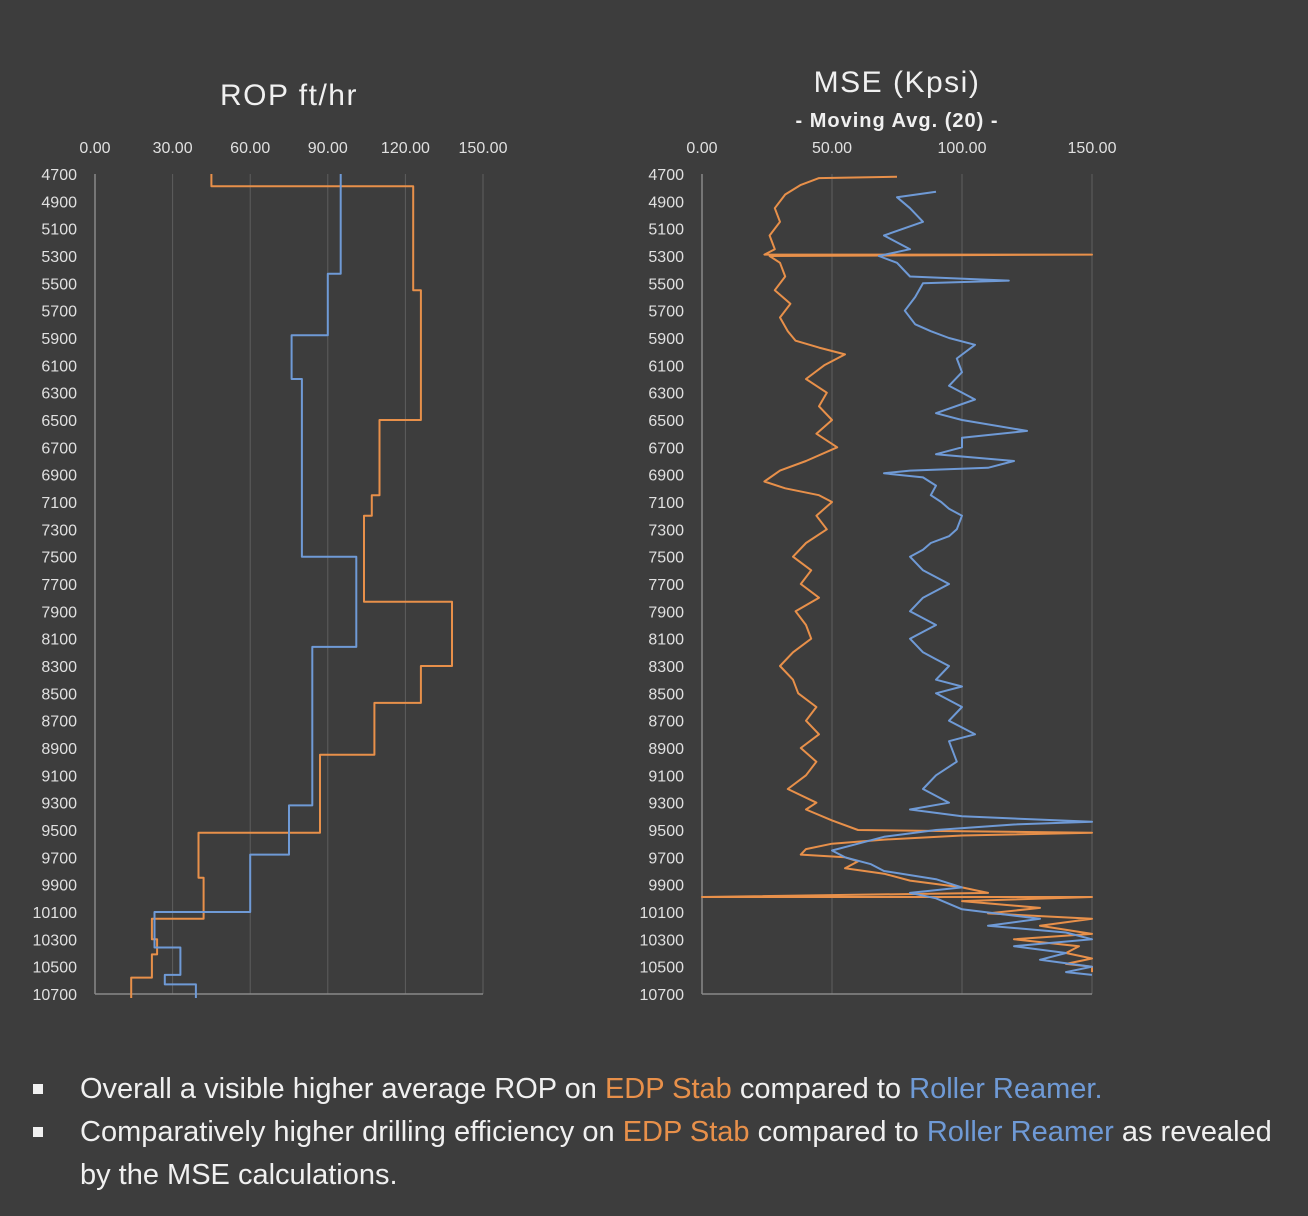 The width and height of the screenshot is (1308, 1216). What do you see at coordinates (289, 95) in the screenshot?
I see `chart-title: ROP ft/hr` at bounding box center [289, 95].